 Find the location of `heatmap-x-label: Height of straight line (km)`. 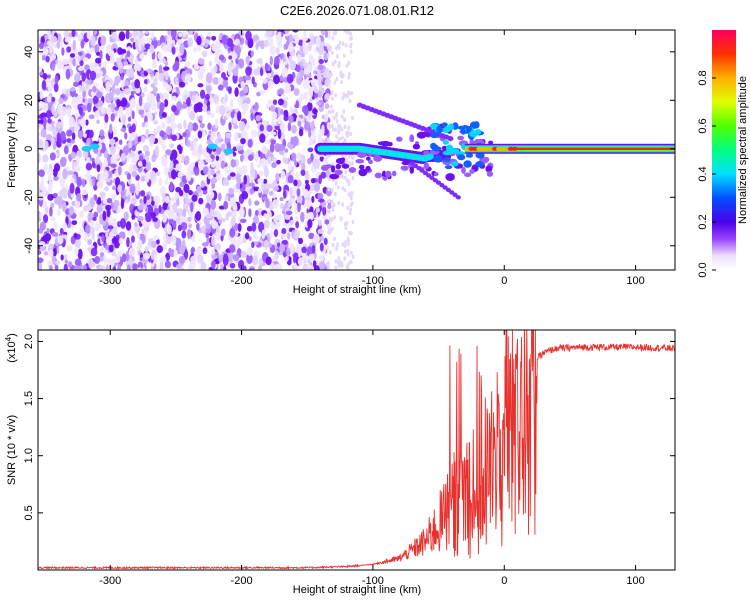

heatmap-x-label: Height of straight line (km) is located at coordinates (357, 290).